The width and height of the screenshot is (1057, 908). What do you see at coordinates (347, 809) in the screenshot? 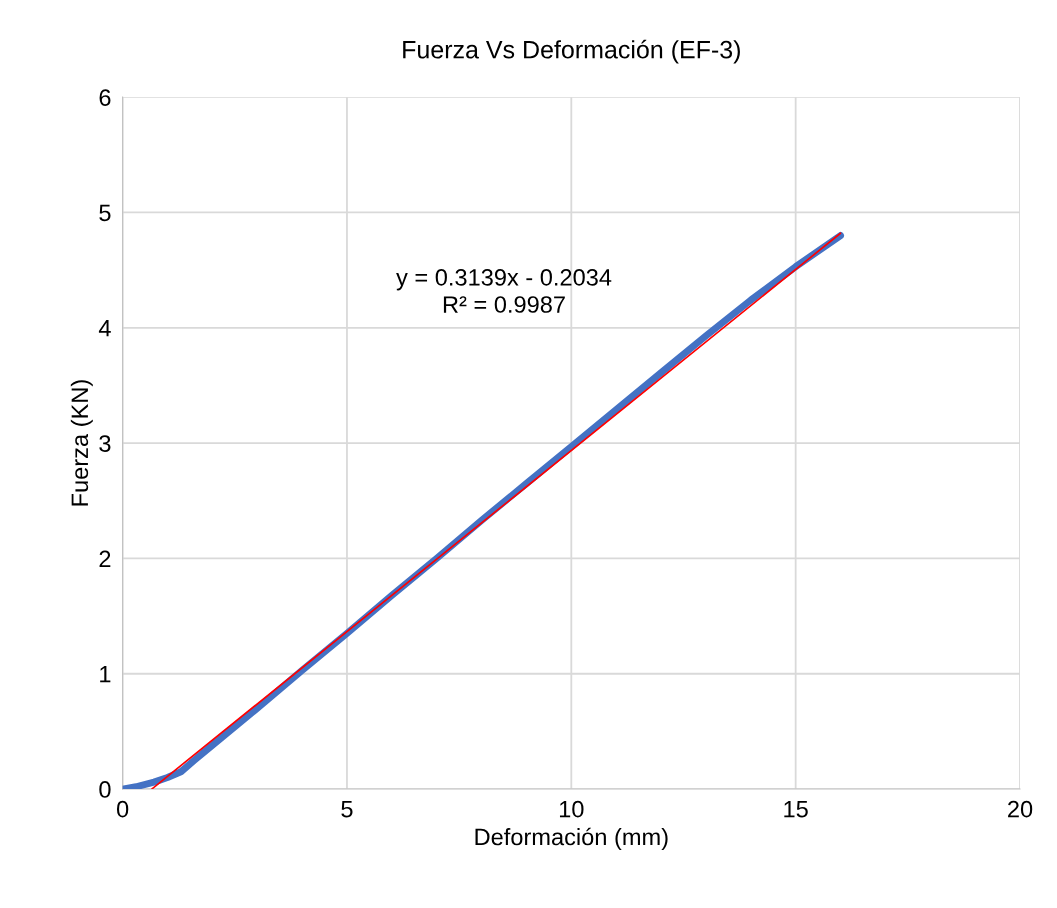
I see `x-tick-label: 5` at bounding box center [347, 809].